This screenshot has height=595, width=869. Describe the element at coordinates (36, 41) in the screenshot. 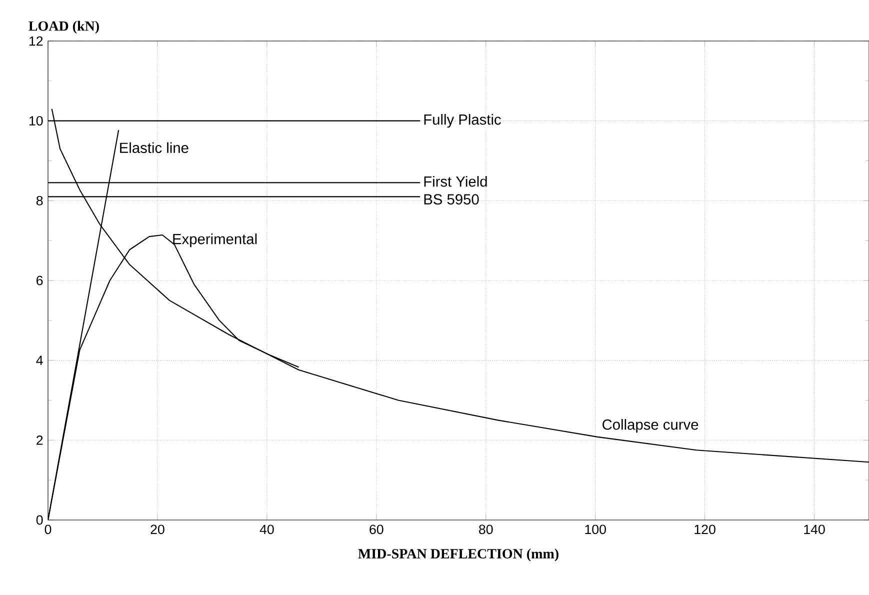

I see `y-tick-label: 12` at that location.